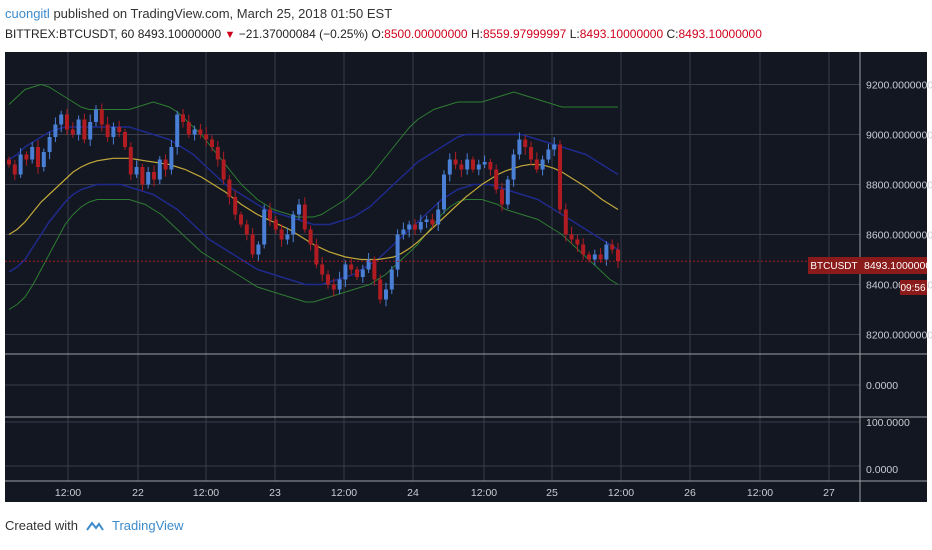  Describe the element at coordinates (829, 493) in the screenshot. I see `x-tick-label: 27` at that location.